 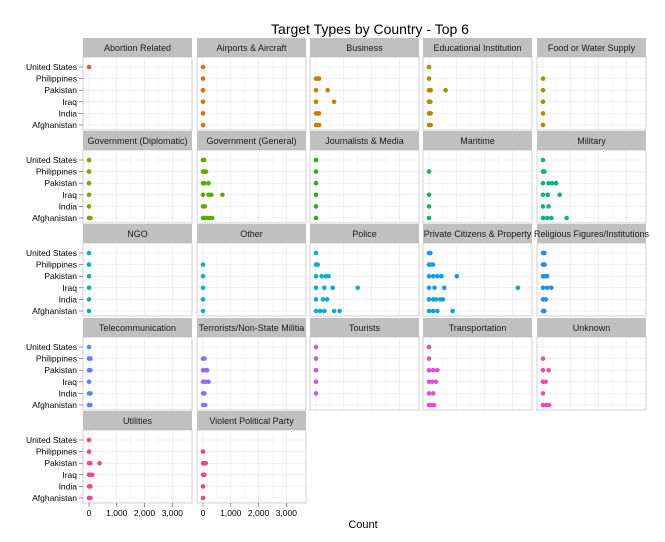 I want to click on facet-strip-label: Government (Diplomatic), so click(x=137, y=141).